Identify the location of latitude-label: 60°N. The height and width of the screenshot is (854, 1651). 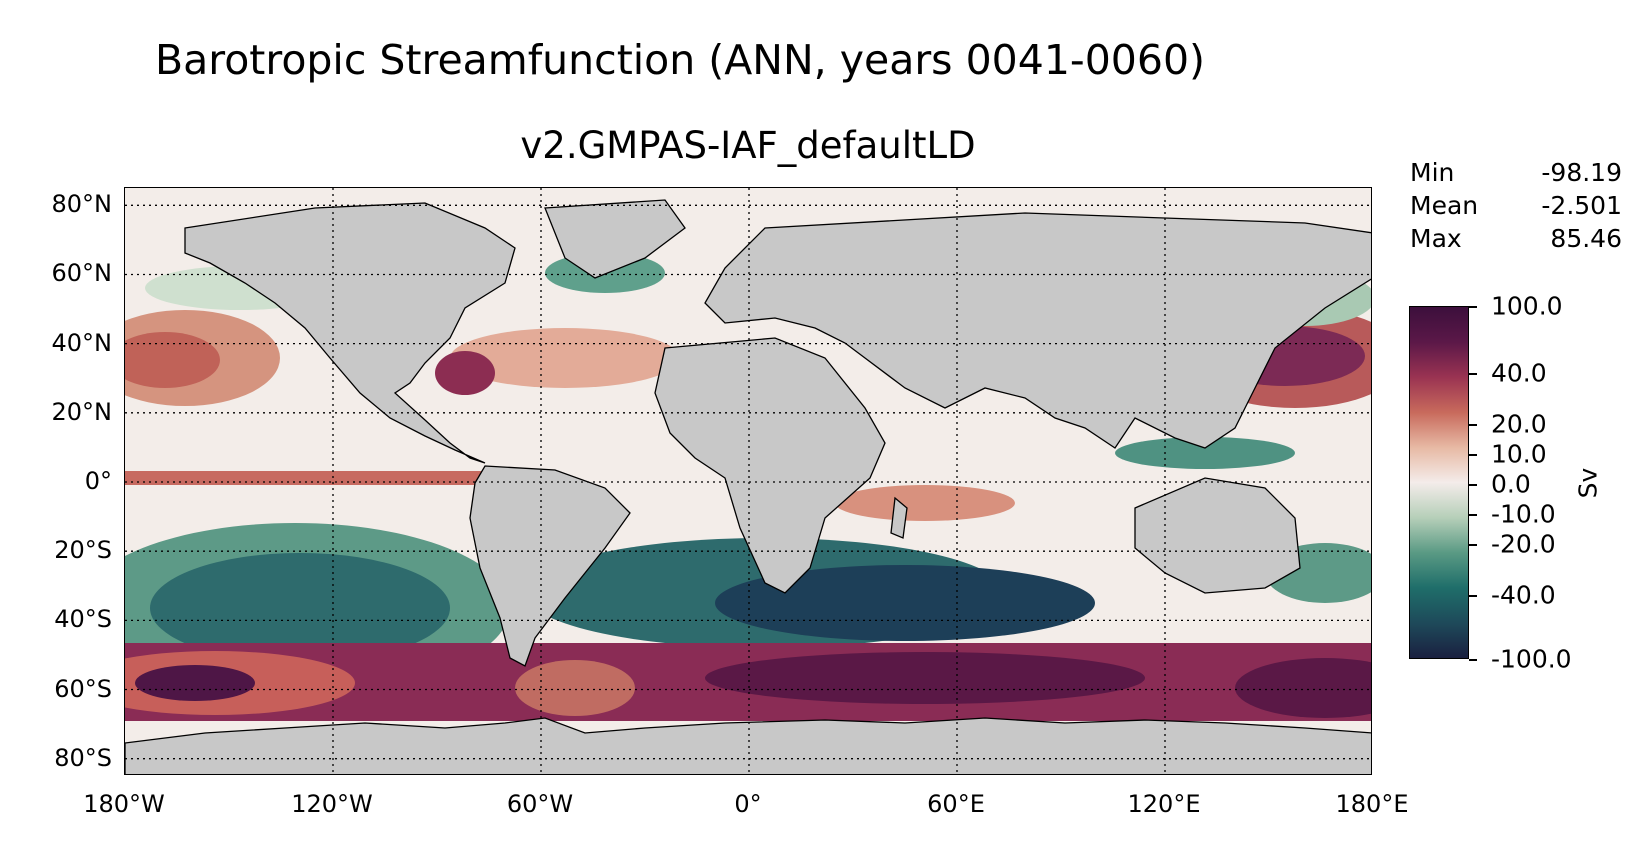
(82, 273).